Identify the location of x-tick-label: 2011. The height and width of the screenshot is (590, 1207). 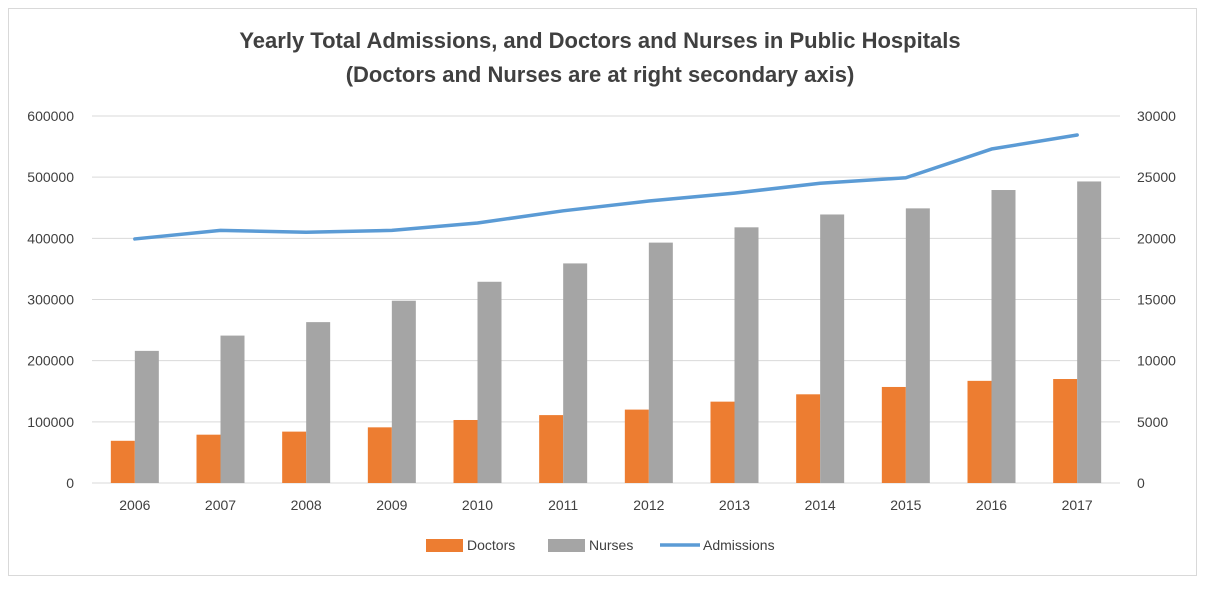
(563, 505).